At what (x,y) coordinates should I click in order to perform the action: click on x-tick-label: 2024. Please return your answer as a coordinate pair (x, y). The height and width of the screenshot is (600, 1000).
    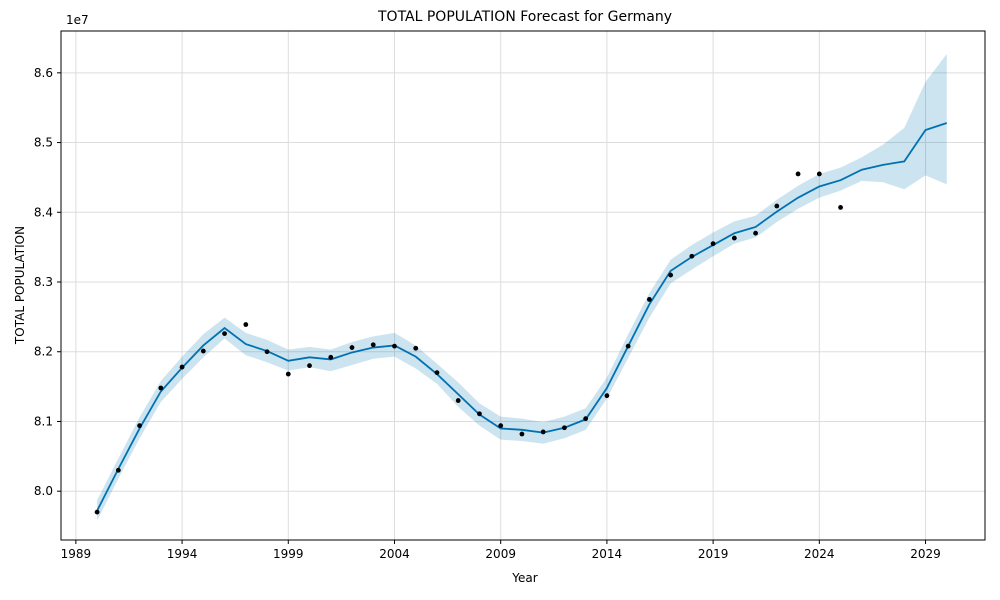
    Looking at the image, I should click on (819, 554).